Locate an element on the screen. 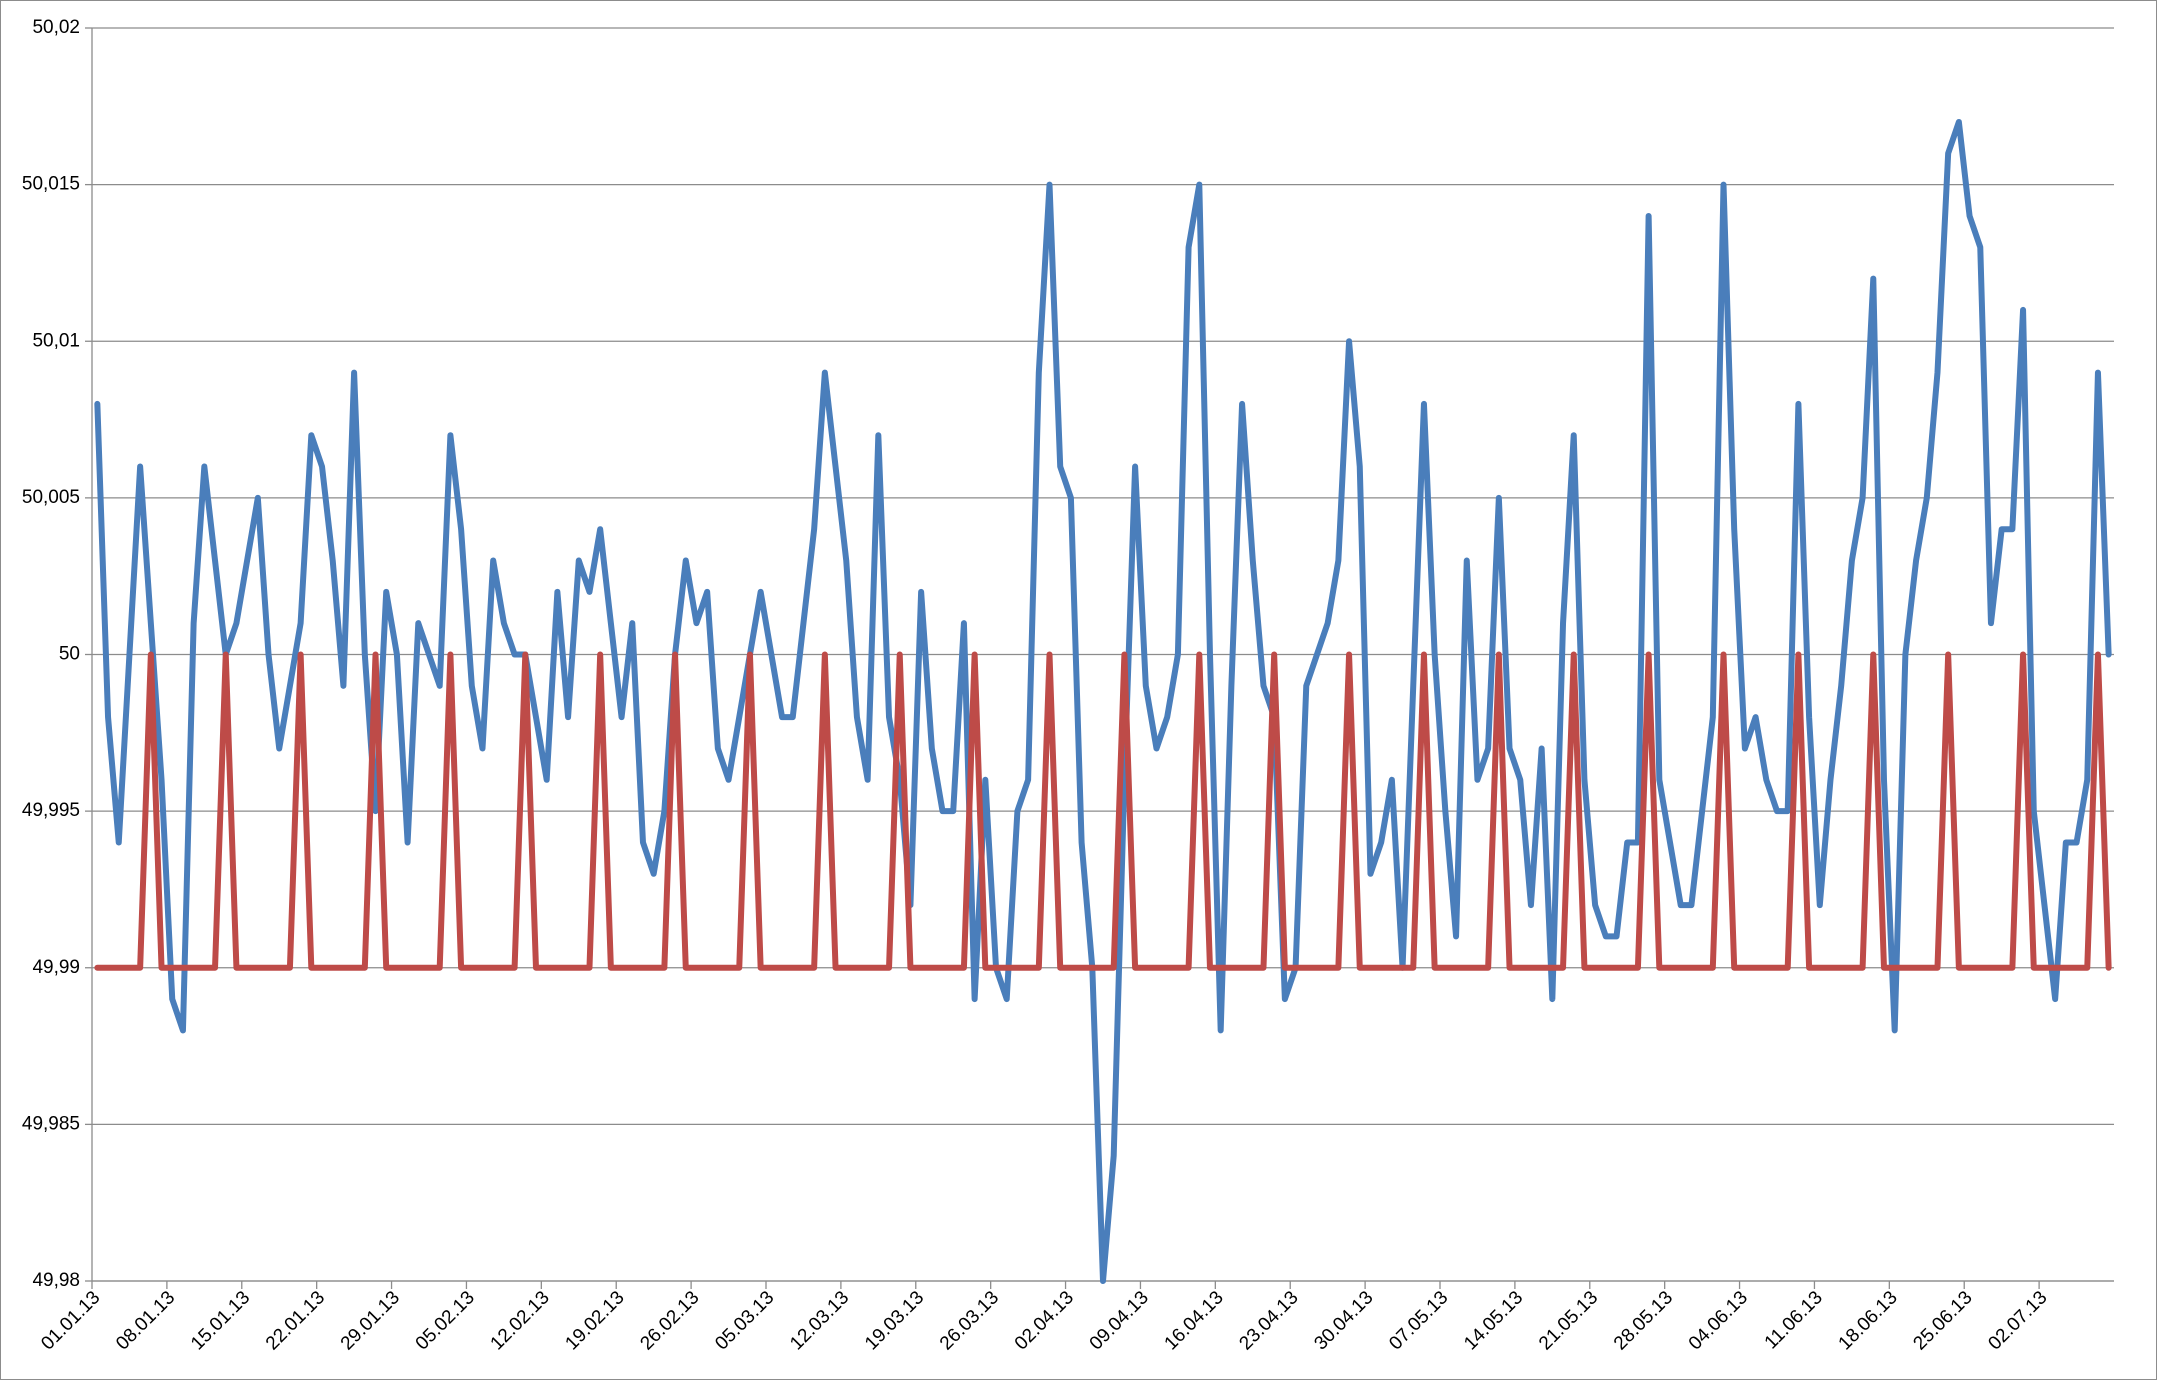  y-tick-label: 50 is located at coordinates (69, 654).